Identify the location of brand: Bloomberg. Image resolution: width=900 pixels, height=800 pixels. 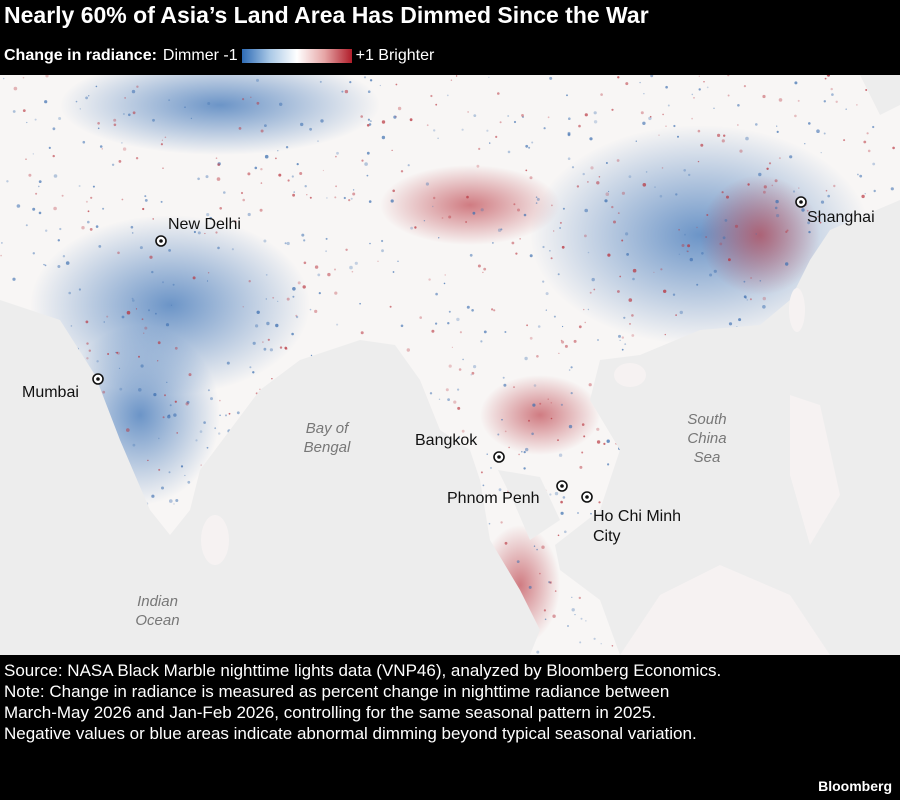
(855, 786).